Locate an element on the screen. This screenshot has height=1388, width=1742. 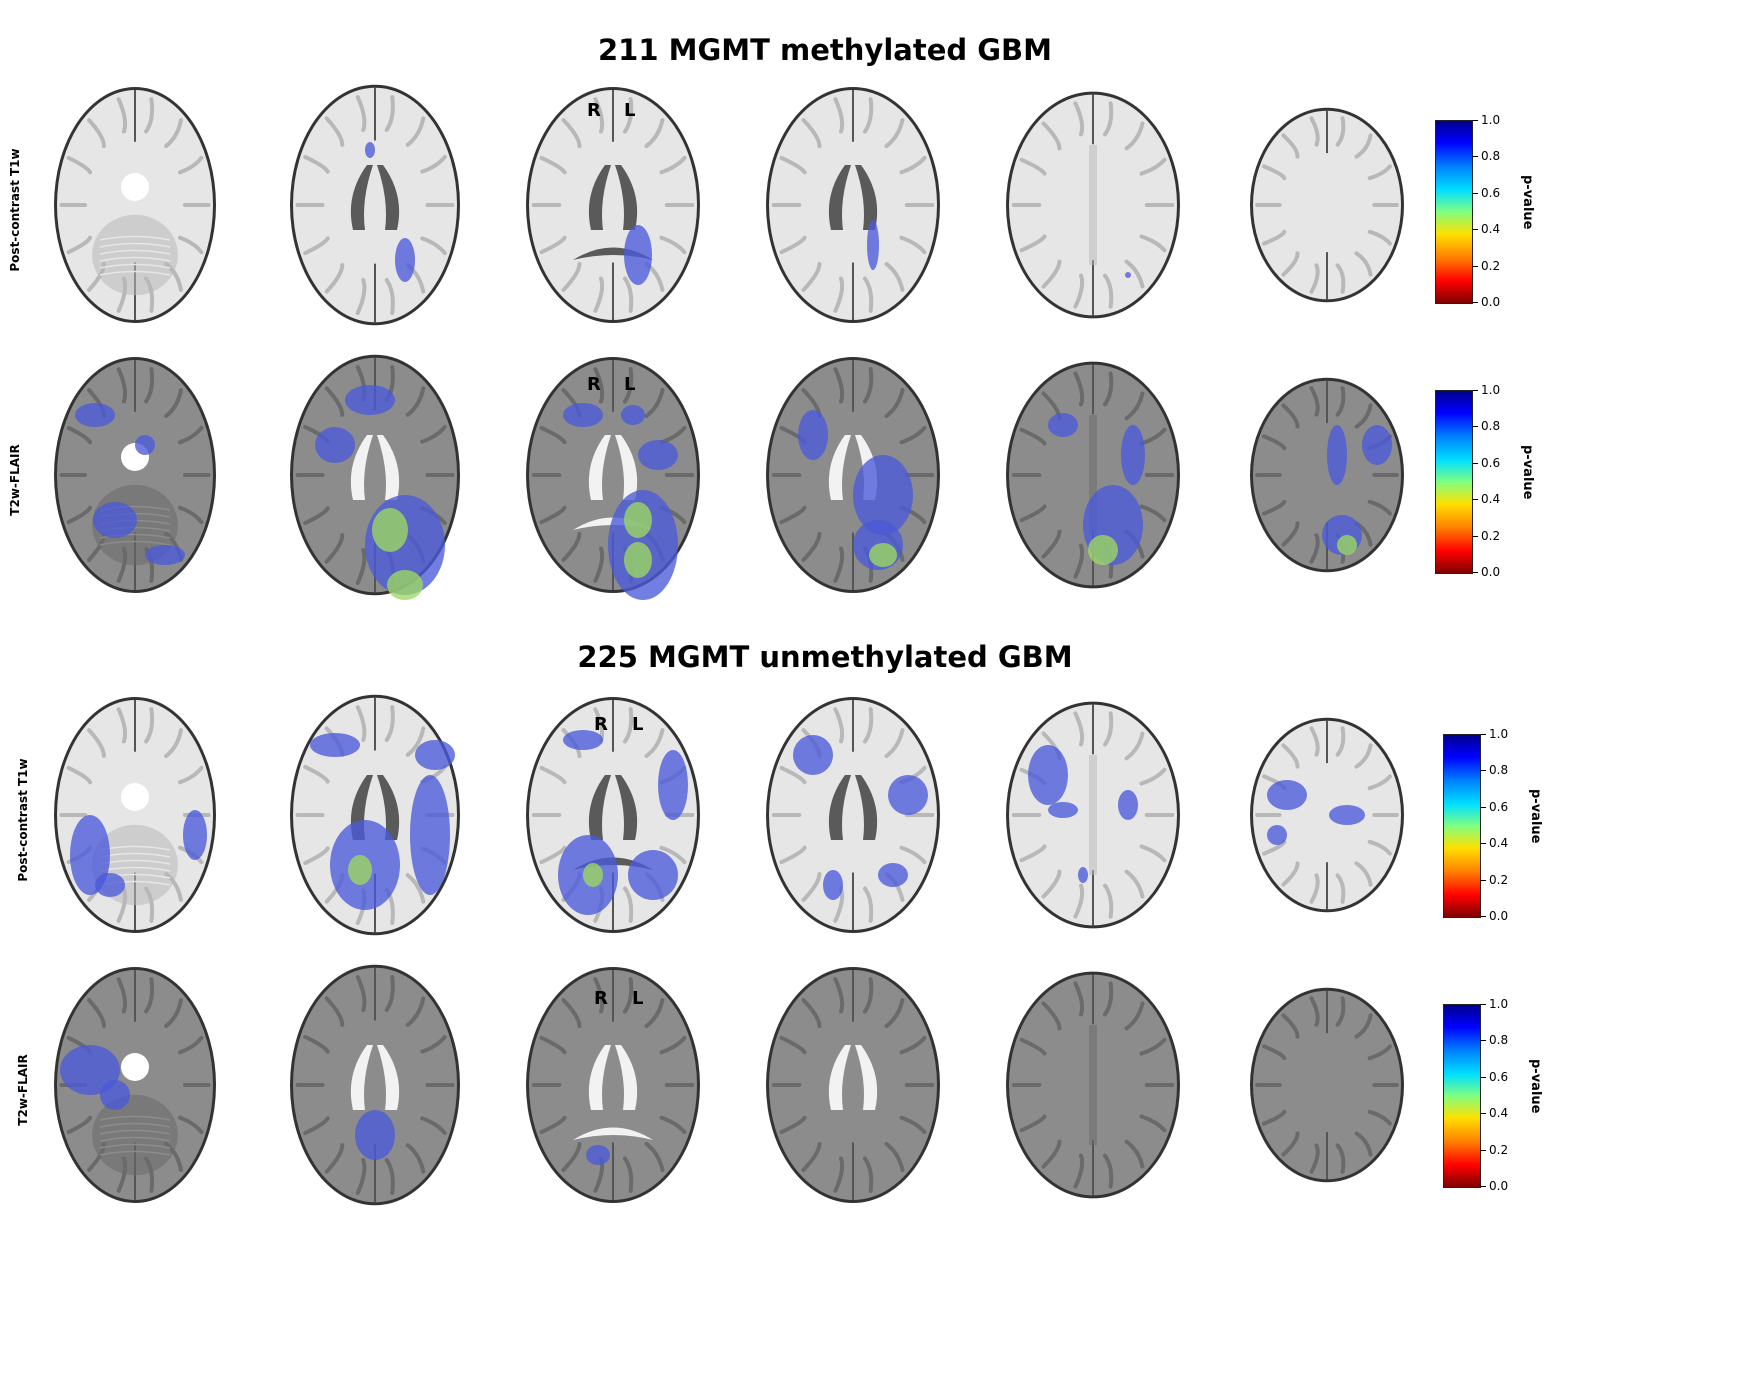
section-title-methylated: 211 MGMT methylated GBM is located at coordinates (825, 50).